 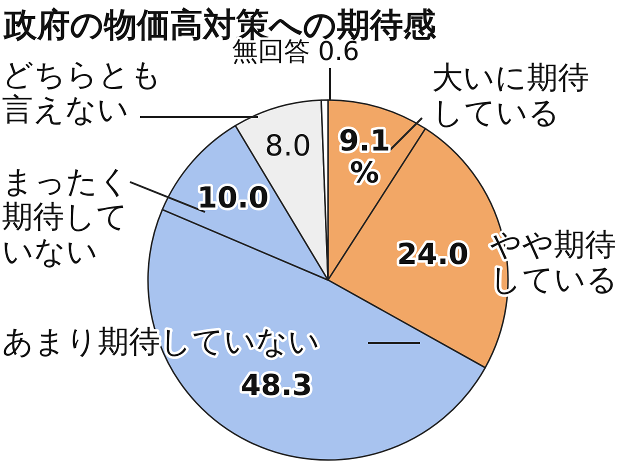 I want to click on slice-label: まったく期待していない, so click(x=66, y=217).